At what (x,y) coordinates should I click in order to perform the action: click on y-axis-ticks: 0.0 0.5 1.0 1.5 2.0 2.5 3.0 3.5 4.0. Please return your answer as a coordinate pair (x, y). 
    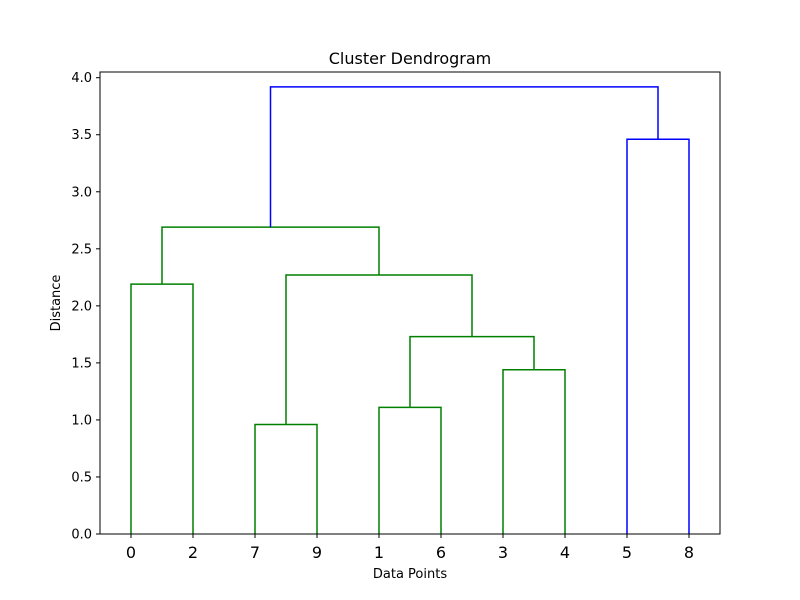
    Looking at the image, I should click on (85, 307).